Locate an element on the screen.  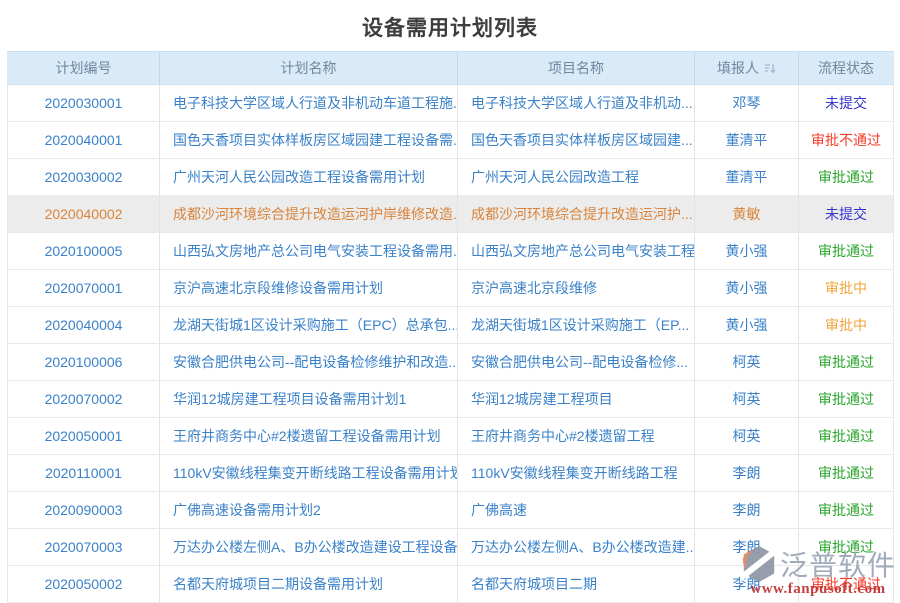
plan-no-cell: 2020050002 is located at coordinates (83, 584).